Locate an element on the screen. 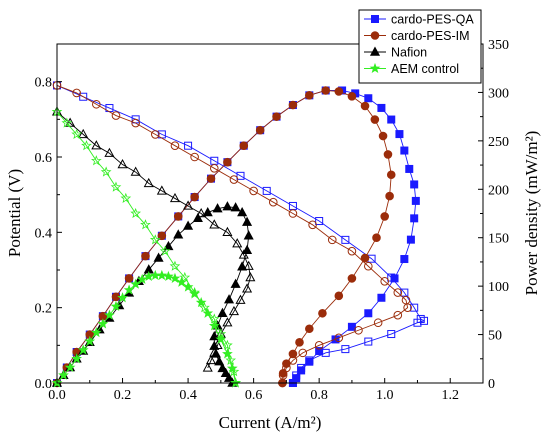  x-axis-title: Current (A/m²) is located at coordinates (270, 422).